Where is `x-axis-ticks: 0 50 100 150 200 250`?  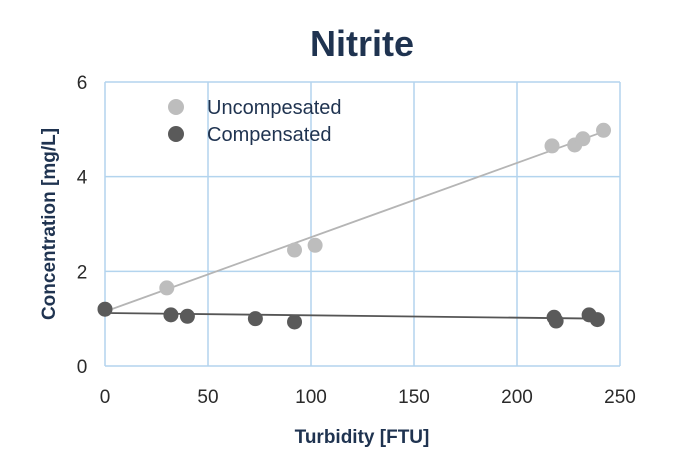
x-axis-ticks: 0 50 100 150 200 250 is located at coordinates (368, 397).